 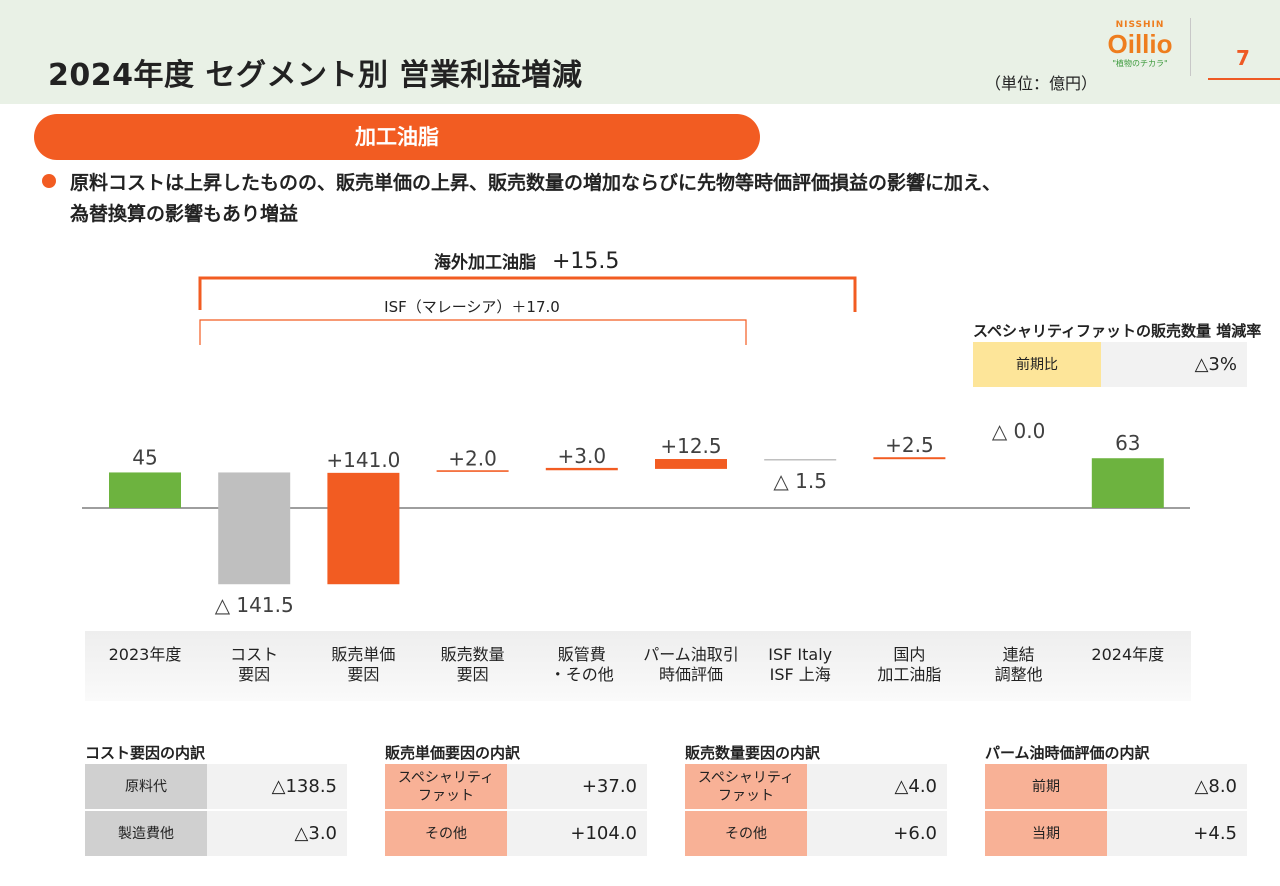 I want to click on page-number-underline, so click(x=1244, y=79).